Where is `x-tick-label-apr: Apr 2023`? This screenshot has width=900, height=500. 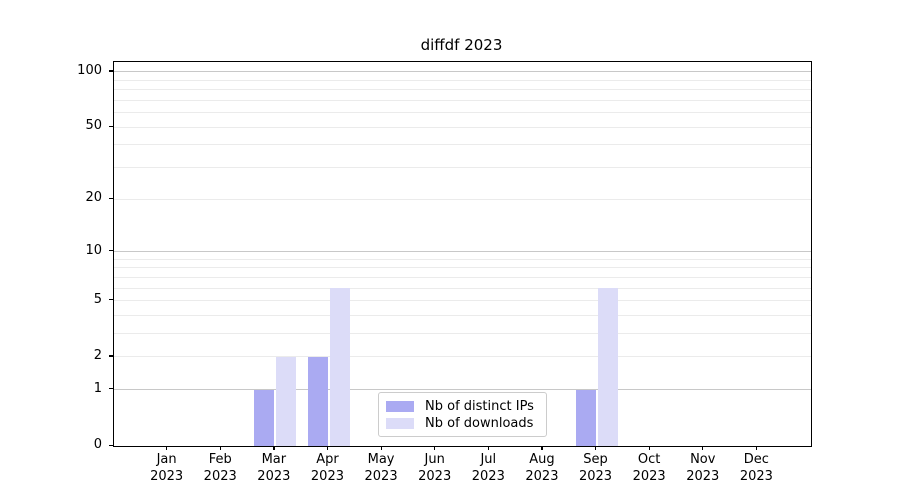
x-tick-label-apr: Apr 2023 is located at coordinates (327, 468).